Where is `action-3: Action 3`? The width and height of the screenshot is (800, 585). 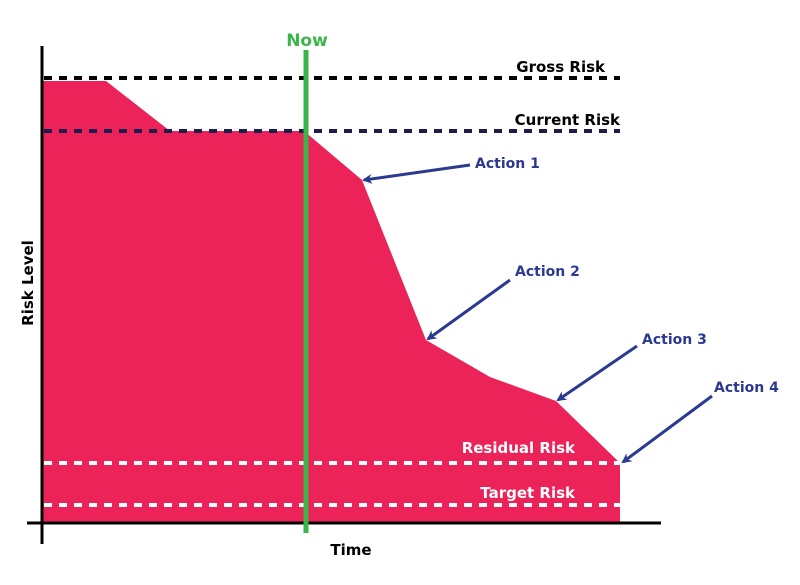 action-3: Action 3 is located at coordinates (631, 367).